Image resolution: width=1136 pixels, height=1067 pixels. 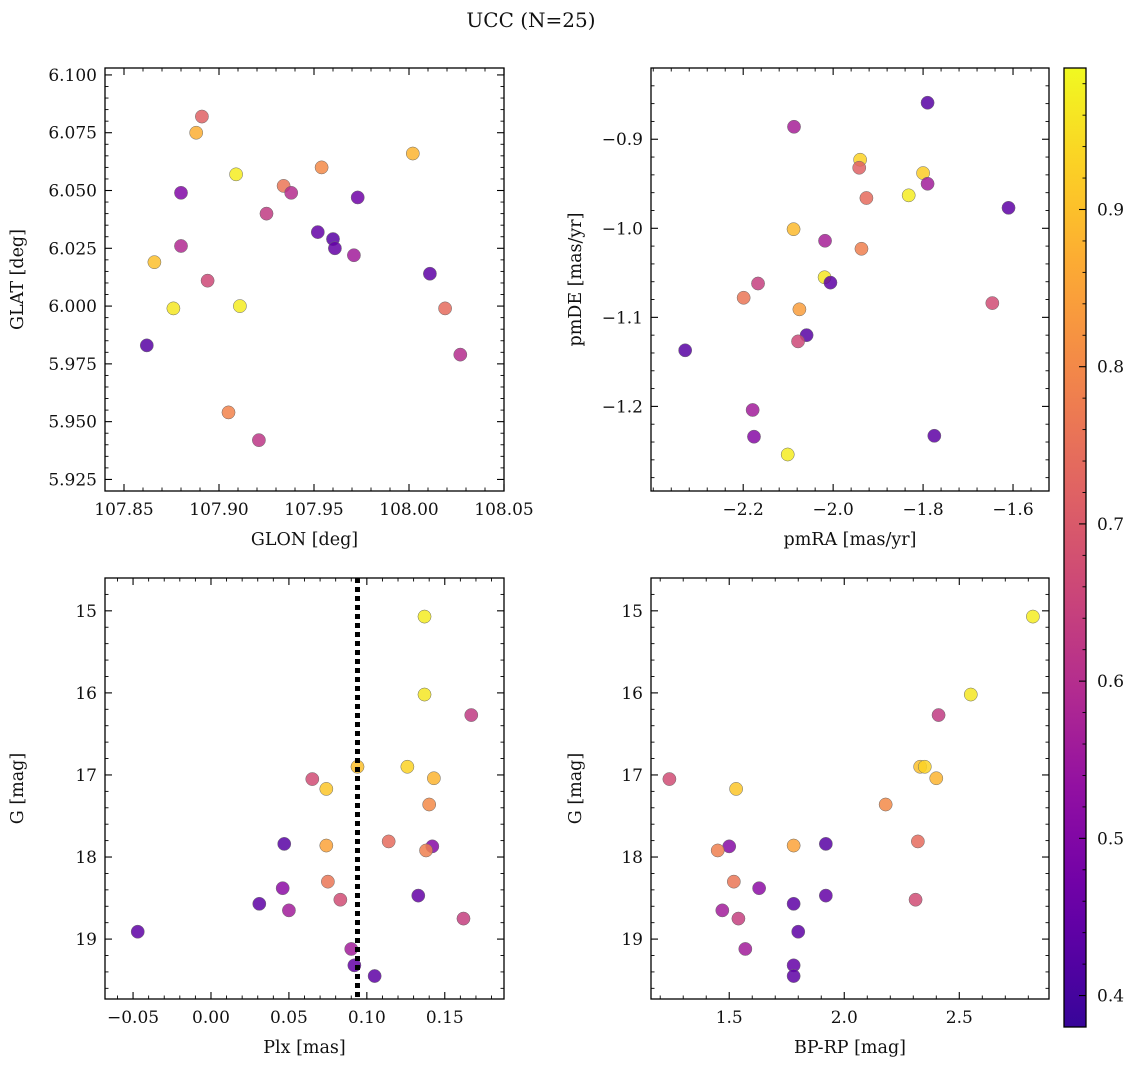 I want to click on pm-axes-frame, so click(x=850, y=279).